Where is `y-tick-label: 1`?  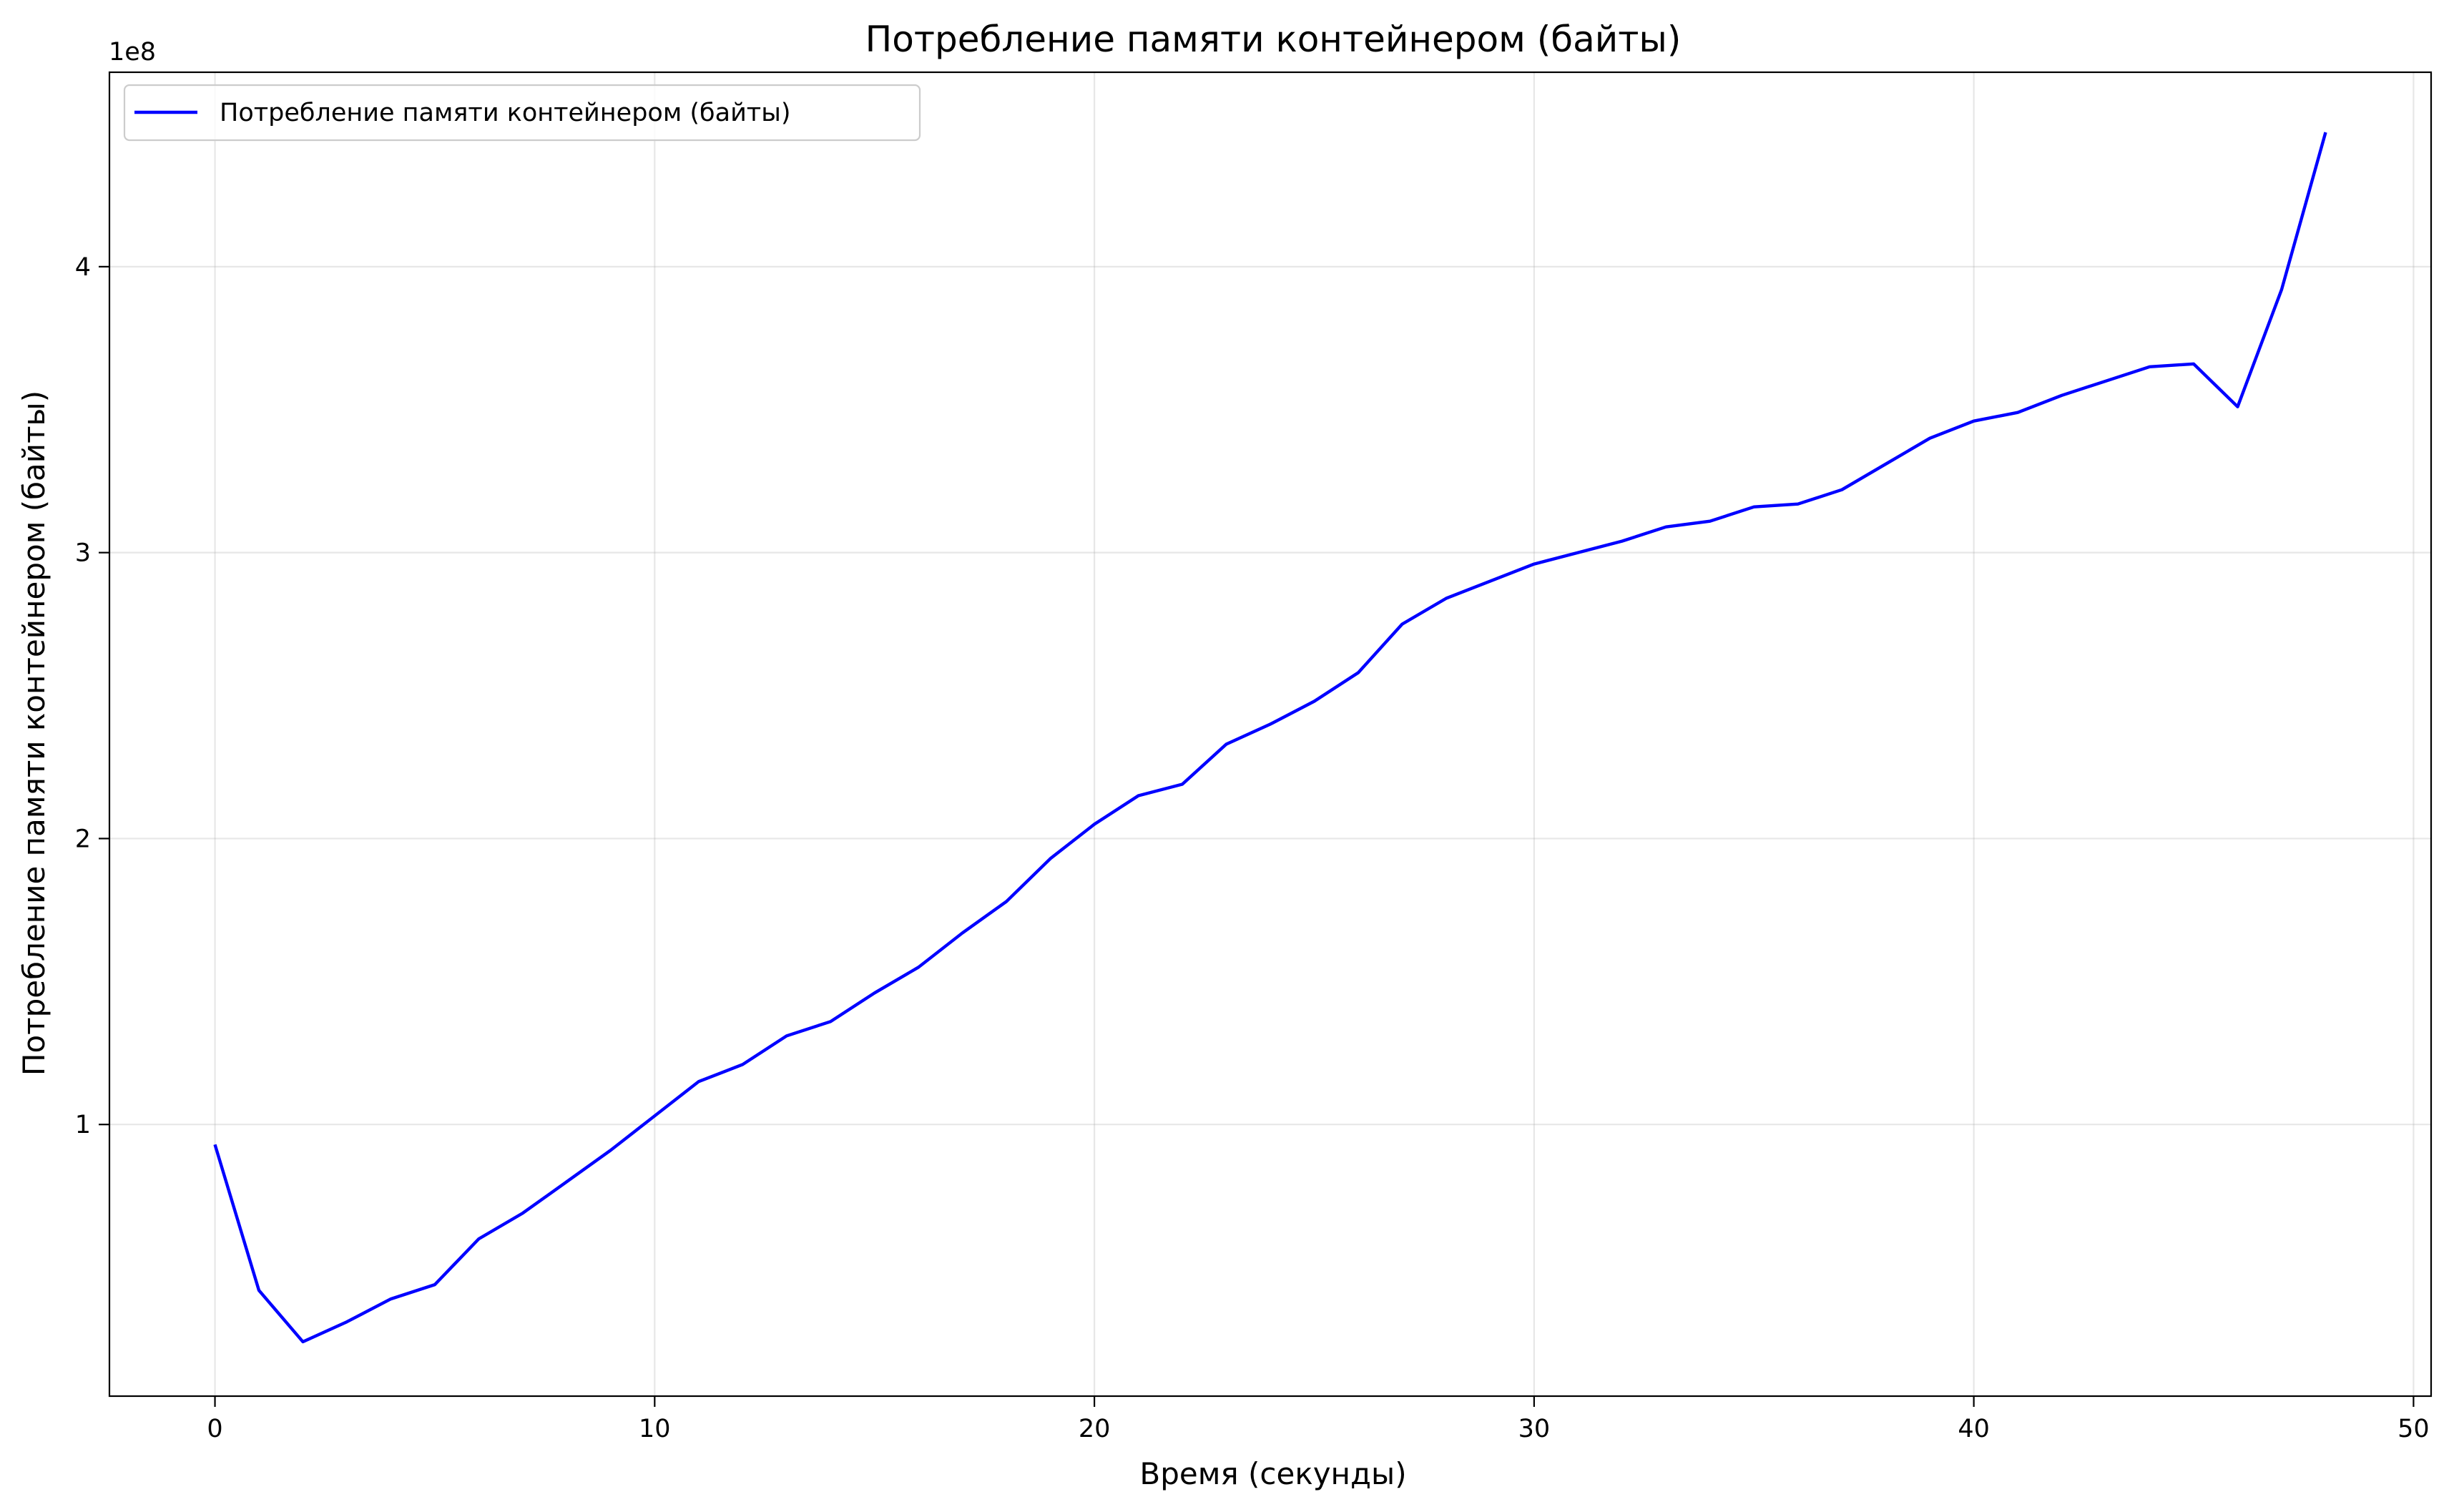
y-tick-label: 1 is located at coordinates (83, 1125).